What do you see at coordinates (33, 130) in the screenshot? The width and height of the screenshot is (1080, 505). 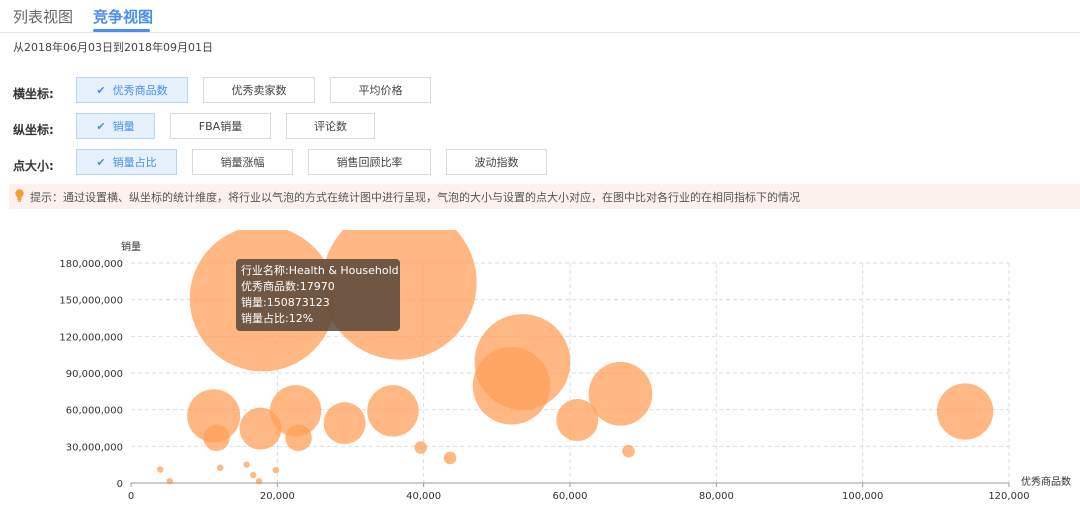 I see `y-axis-label: 纵坐标:` at bounding box center [33, 130].